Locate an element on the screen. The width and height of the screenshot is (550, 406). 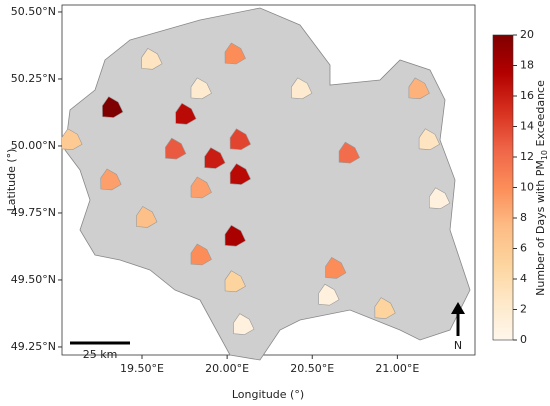
x-tick-label: 20.00°E is located at coordinates (227, 368).